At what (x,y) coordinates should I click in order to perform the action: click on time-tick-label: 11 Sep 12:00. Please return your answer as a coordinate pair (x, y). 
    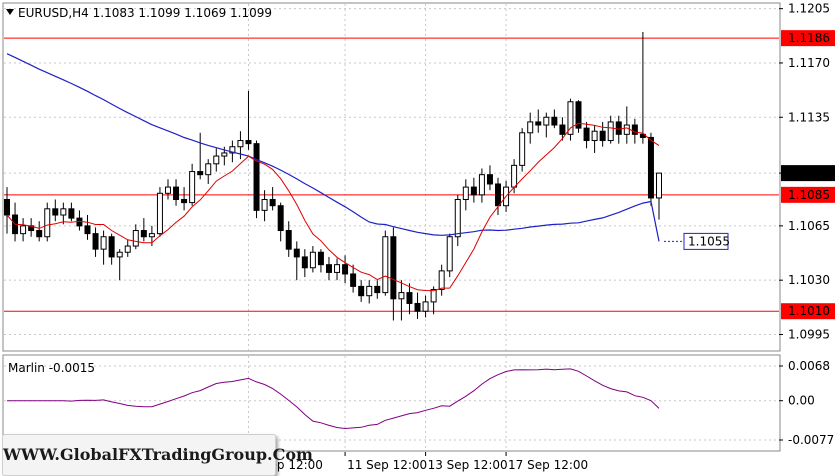
    Looking at the image, I should click on (387, 465).